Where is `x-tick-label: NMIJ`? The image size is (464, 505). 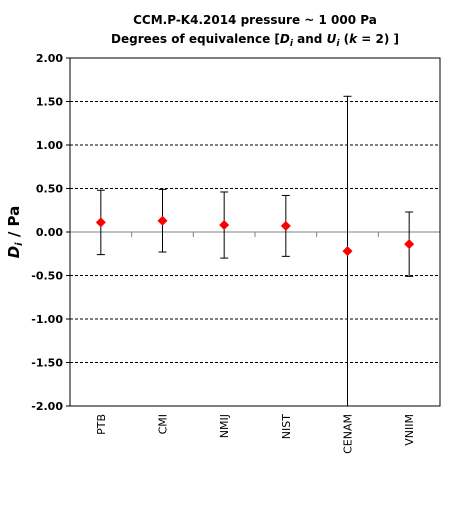
x-tick-label: NMIJ is located at coordinates (224, 426).